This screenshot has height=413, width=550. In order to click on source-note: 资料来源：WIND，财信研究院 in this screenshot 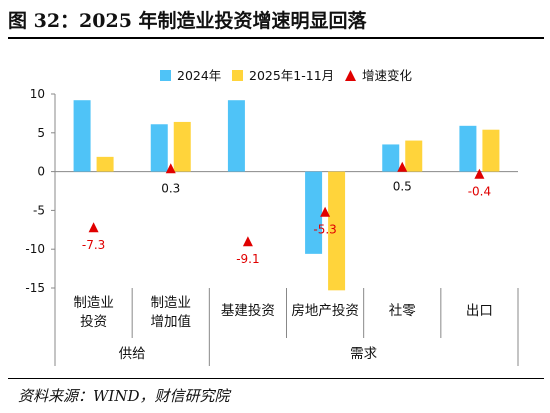, I will do `click(124, 396)`.